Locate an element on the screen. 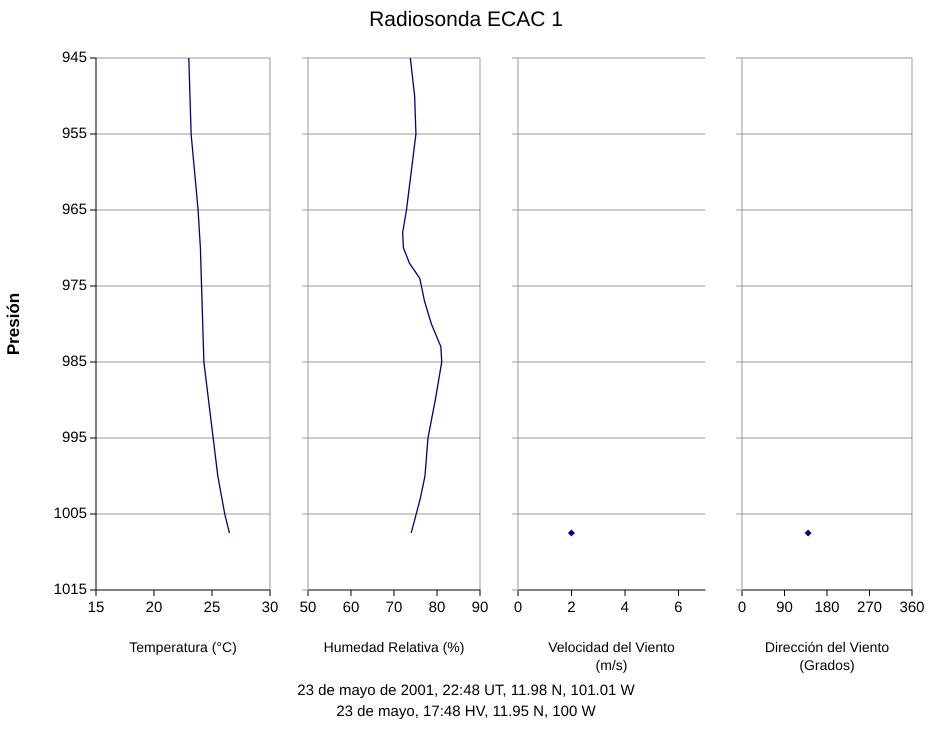  x-tick-label: 60 is located at coordinates (351, 607).